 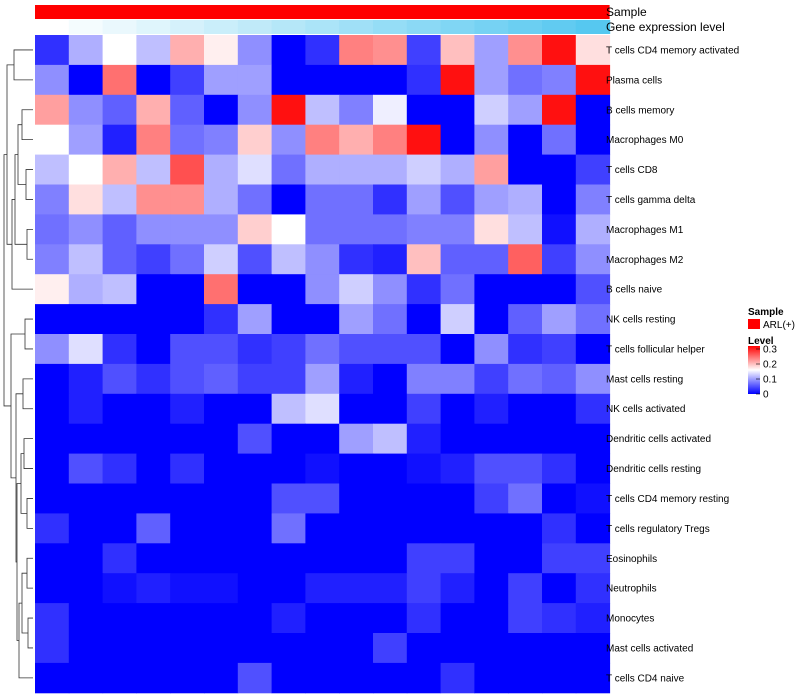 I want to click on row-label: Macrophages M0, so click(x=645, y=140).